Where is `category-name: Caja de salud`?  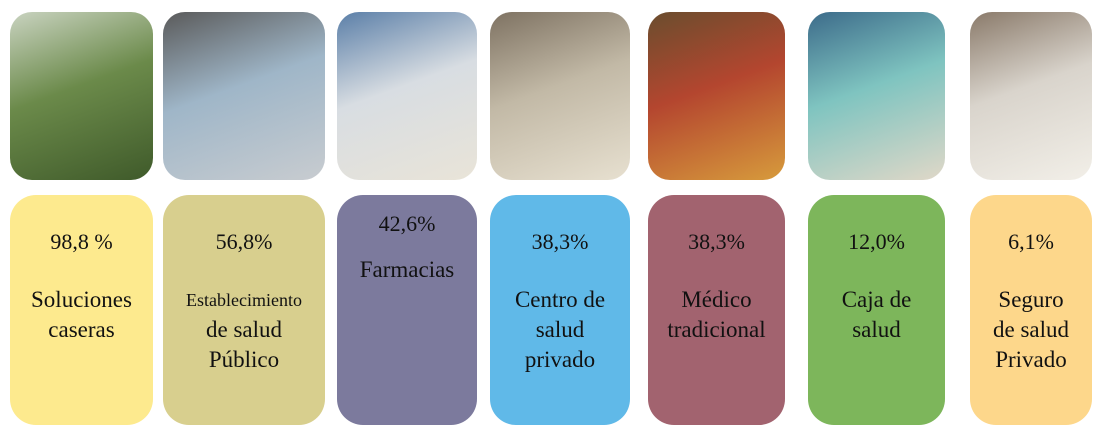
category-name: Caja de salud is located at coordinates (876, 315).